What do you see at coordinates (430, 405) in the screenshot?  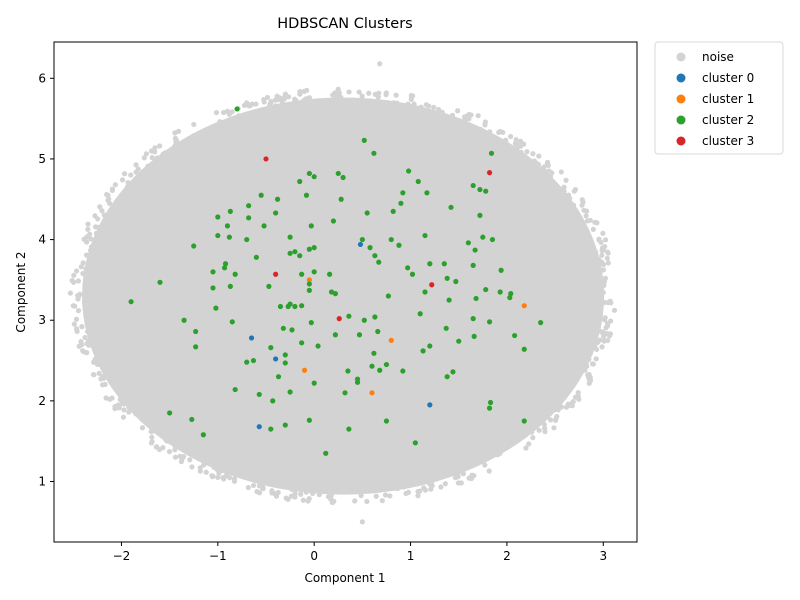 I see `cluster-0-point` at bounding box center [430, 405].